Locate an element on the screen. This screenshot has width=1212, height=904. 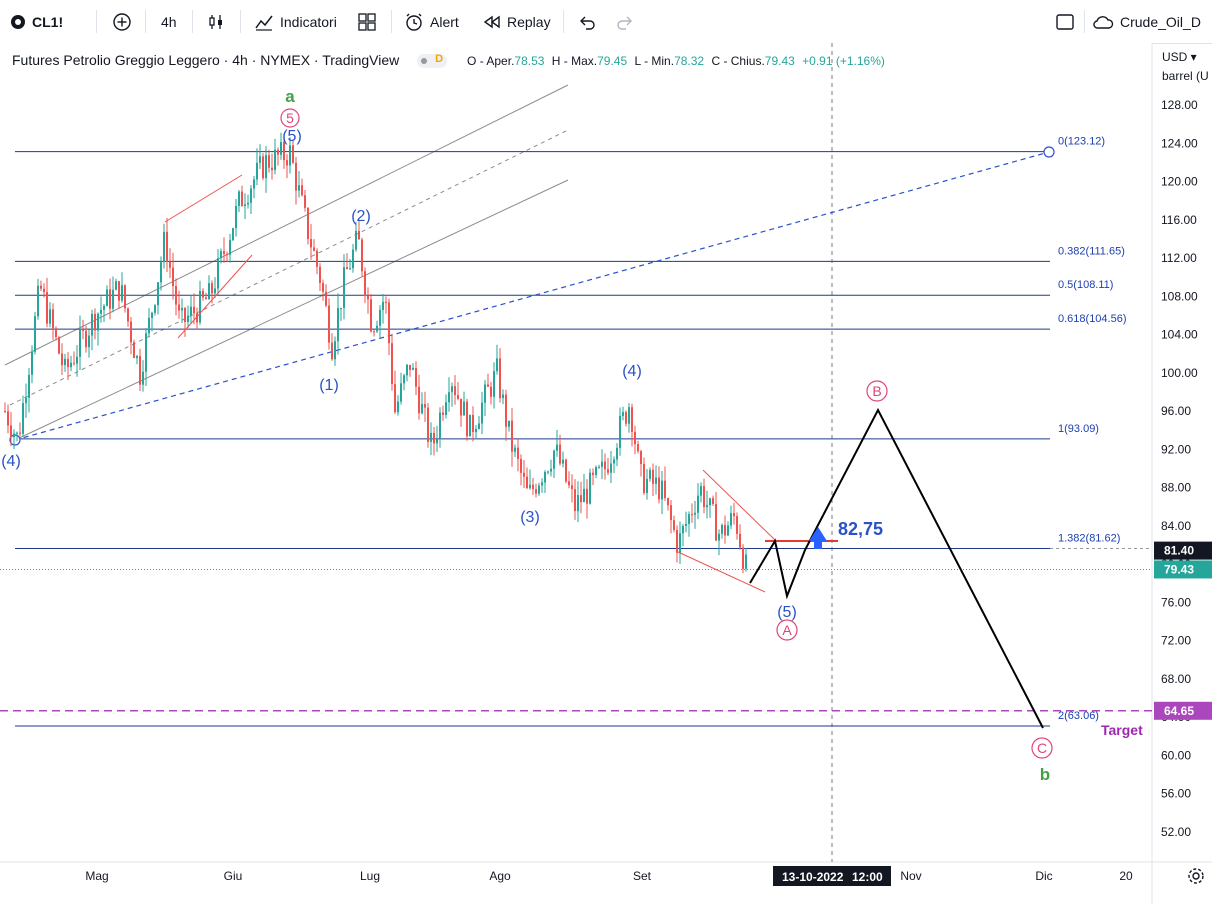
currency-selector: USD ▾ is located at coordinates (1179, 57).